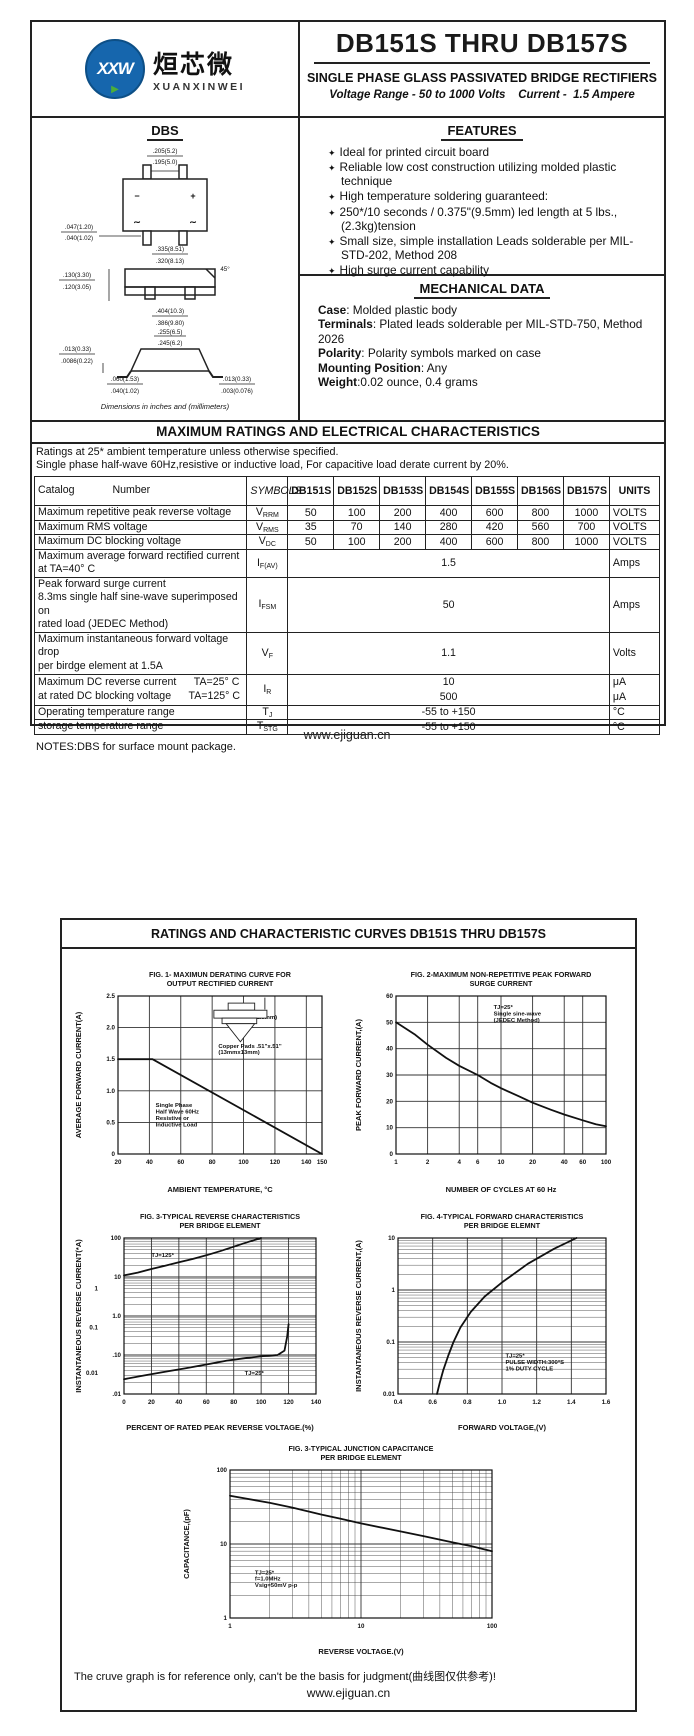 Image resolution: width=694 pixels, height=1736 pixels. I want to click on device-header: DB151S, so click(311, 490).